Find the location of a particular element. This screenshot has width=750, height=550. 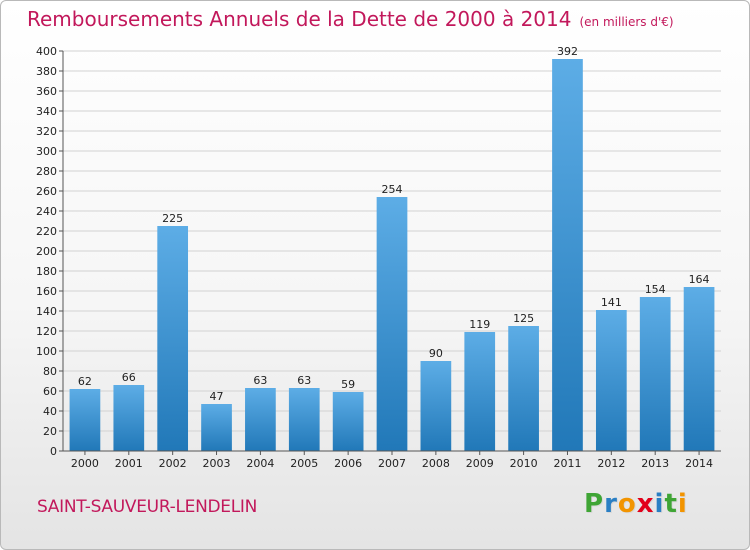

bar-2008 is located at coordinates (436, 406).